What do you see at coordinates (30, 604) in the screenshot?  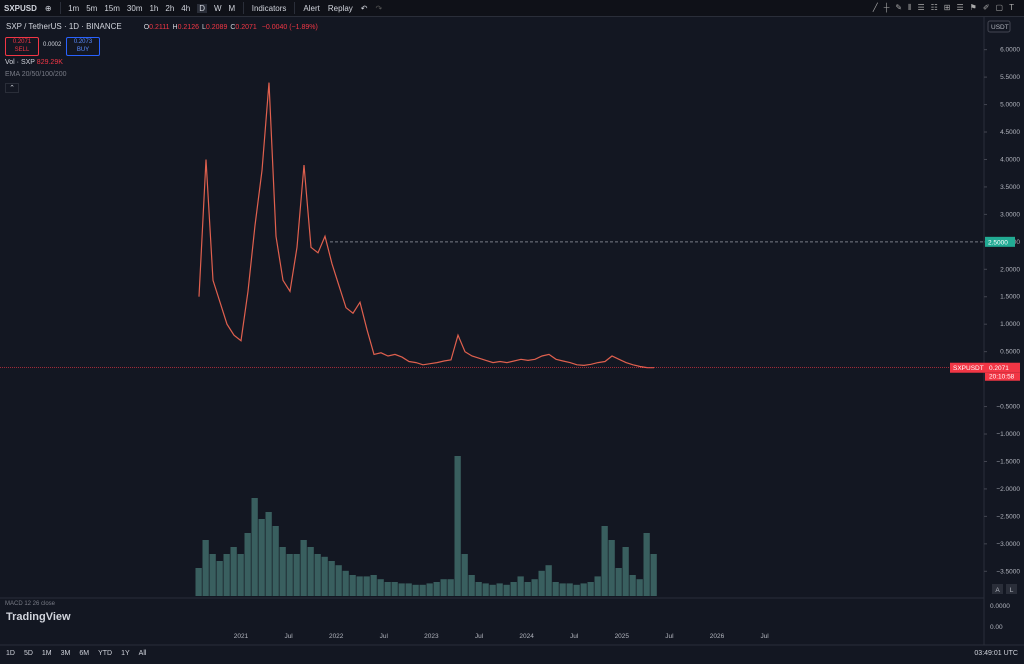 I see `macd-legend: MACD 12 26 close` at bounding box center [30, 604].